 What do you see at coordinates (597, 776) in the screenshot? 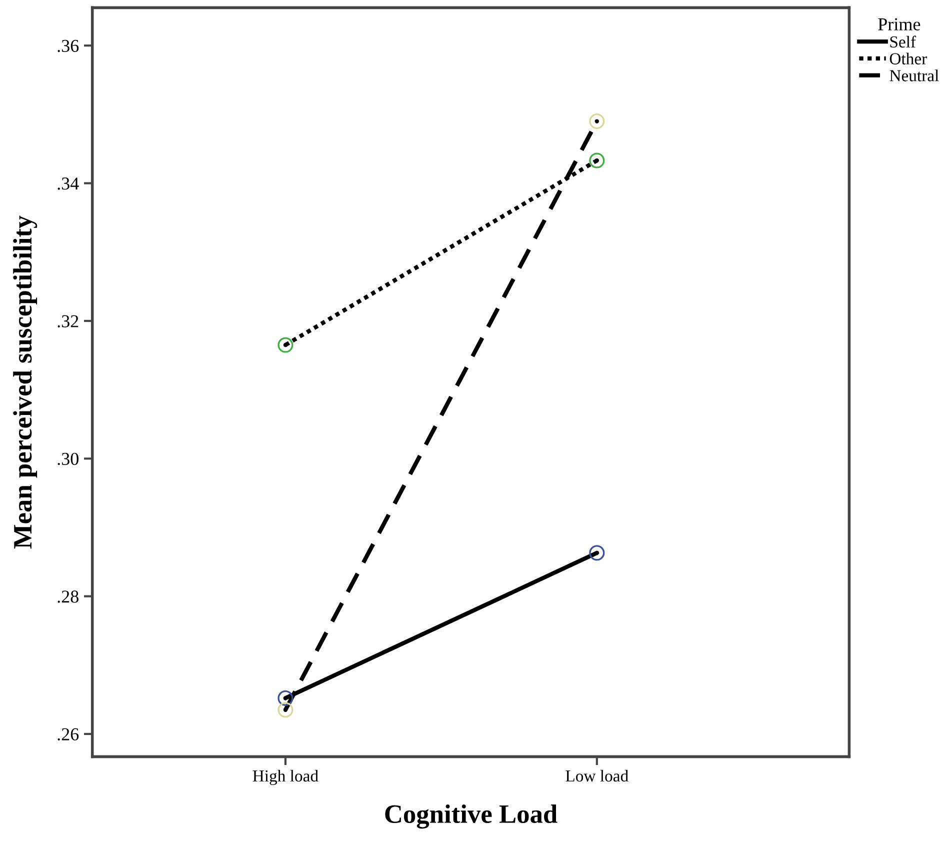
I see `x-tick-label: Low load` at bounding box center [597, 776].